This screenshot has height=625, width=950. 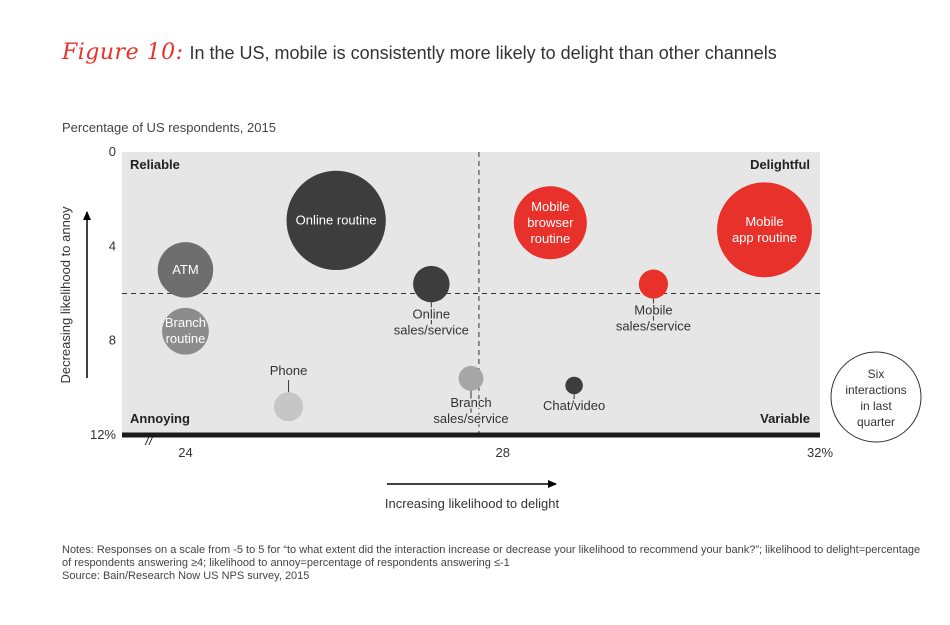 What do you see at coordinates (432, 313) in the screenshot?
I see `bubble-label: Online` at bounding box center [432, 313].